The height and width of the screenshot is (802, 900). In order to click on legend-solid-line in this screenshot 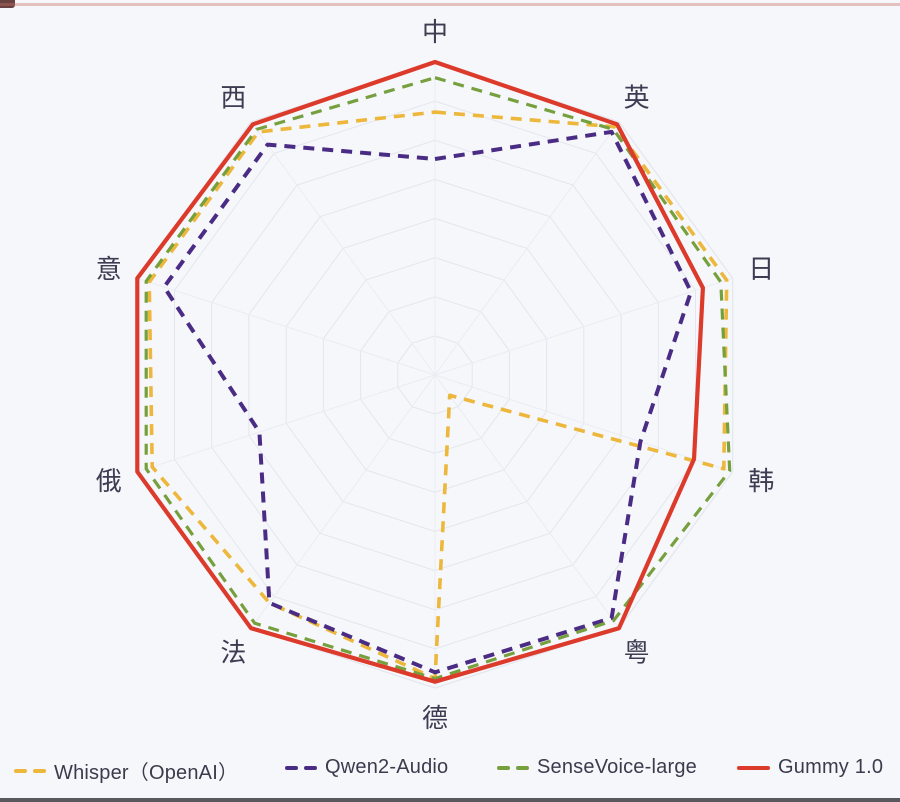, I will do `click(753, 767)`.